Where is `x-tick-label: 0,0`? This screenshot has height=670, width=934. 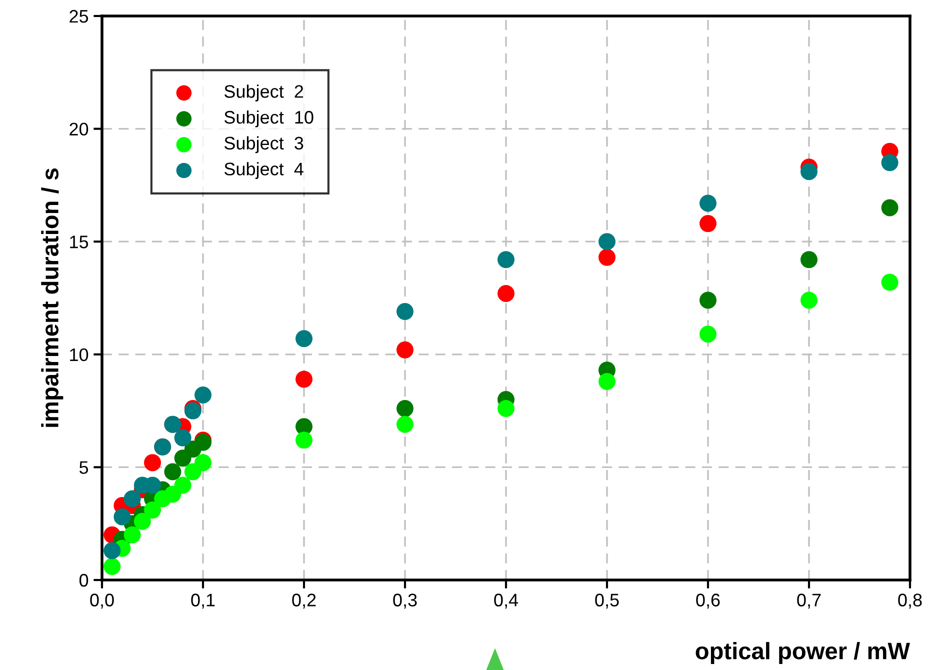 x-tick-label: 0,0 is located at coordinates (102, 601).